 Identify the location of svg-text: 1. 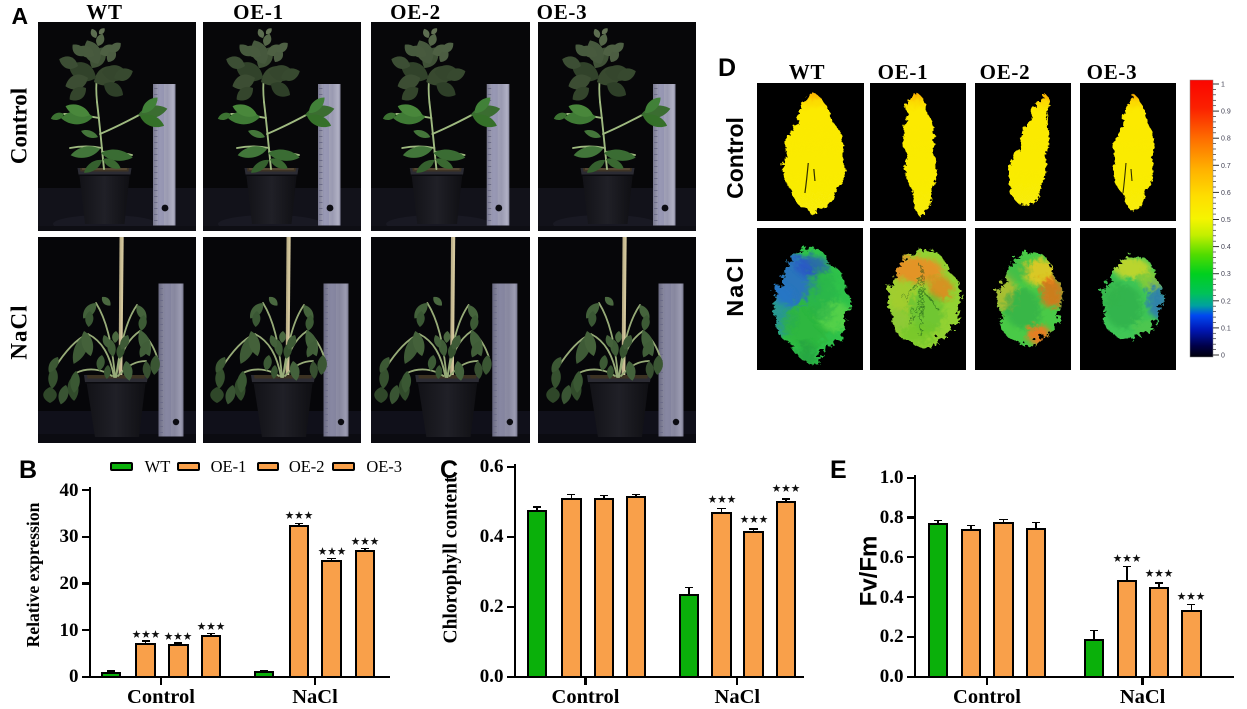
(1223, 85).